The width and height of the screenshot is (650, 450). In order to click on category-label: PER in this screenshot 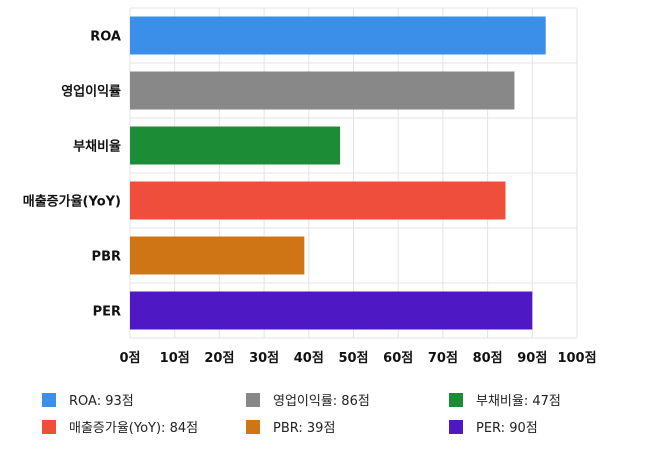, I will do `click(107, 312)`.